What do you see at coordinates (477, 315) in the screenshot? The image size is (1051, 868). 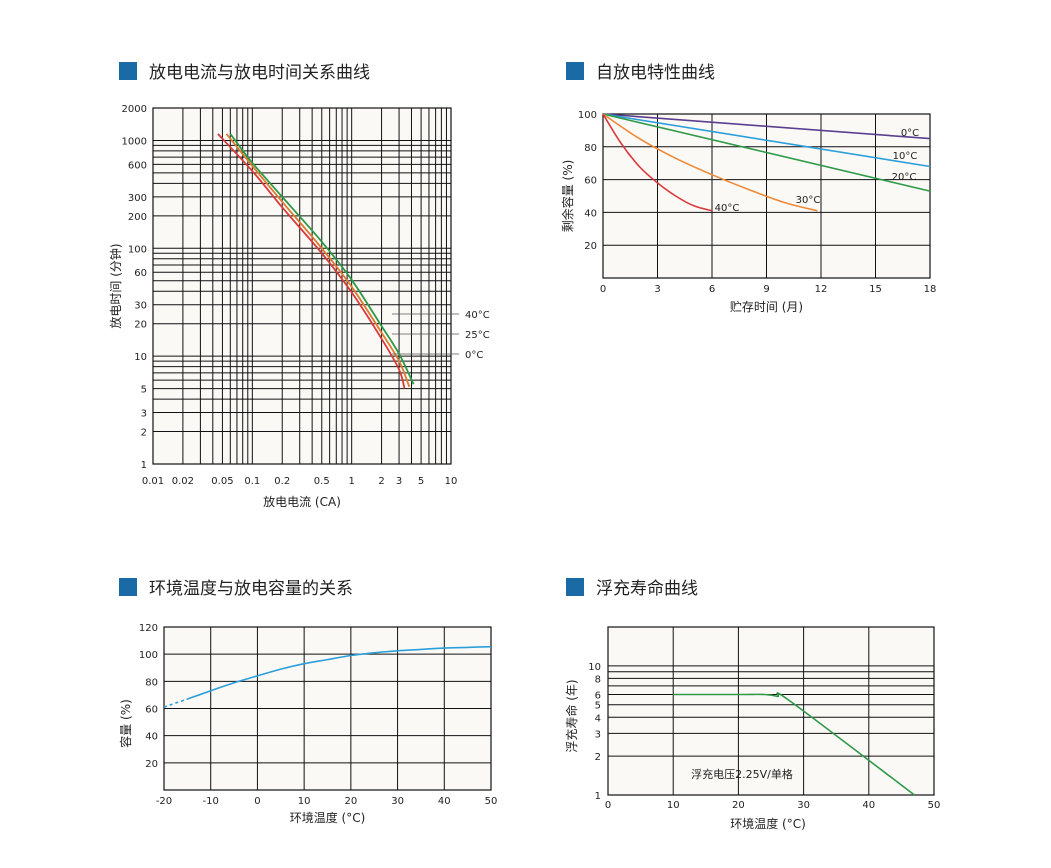 I see `legend-label: 40°C` at bounding box center [477, 315].